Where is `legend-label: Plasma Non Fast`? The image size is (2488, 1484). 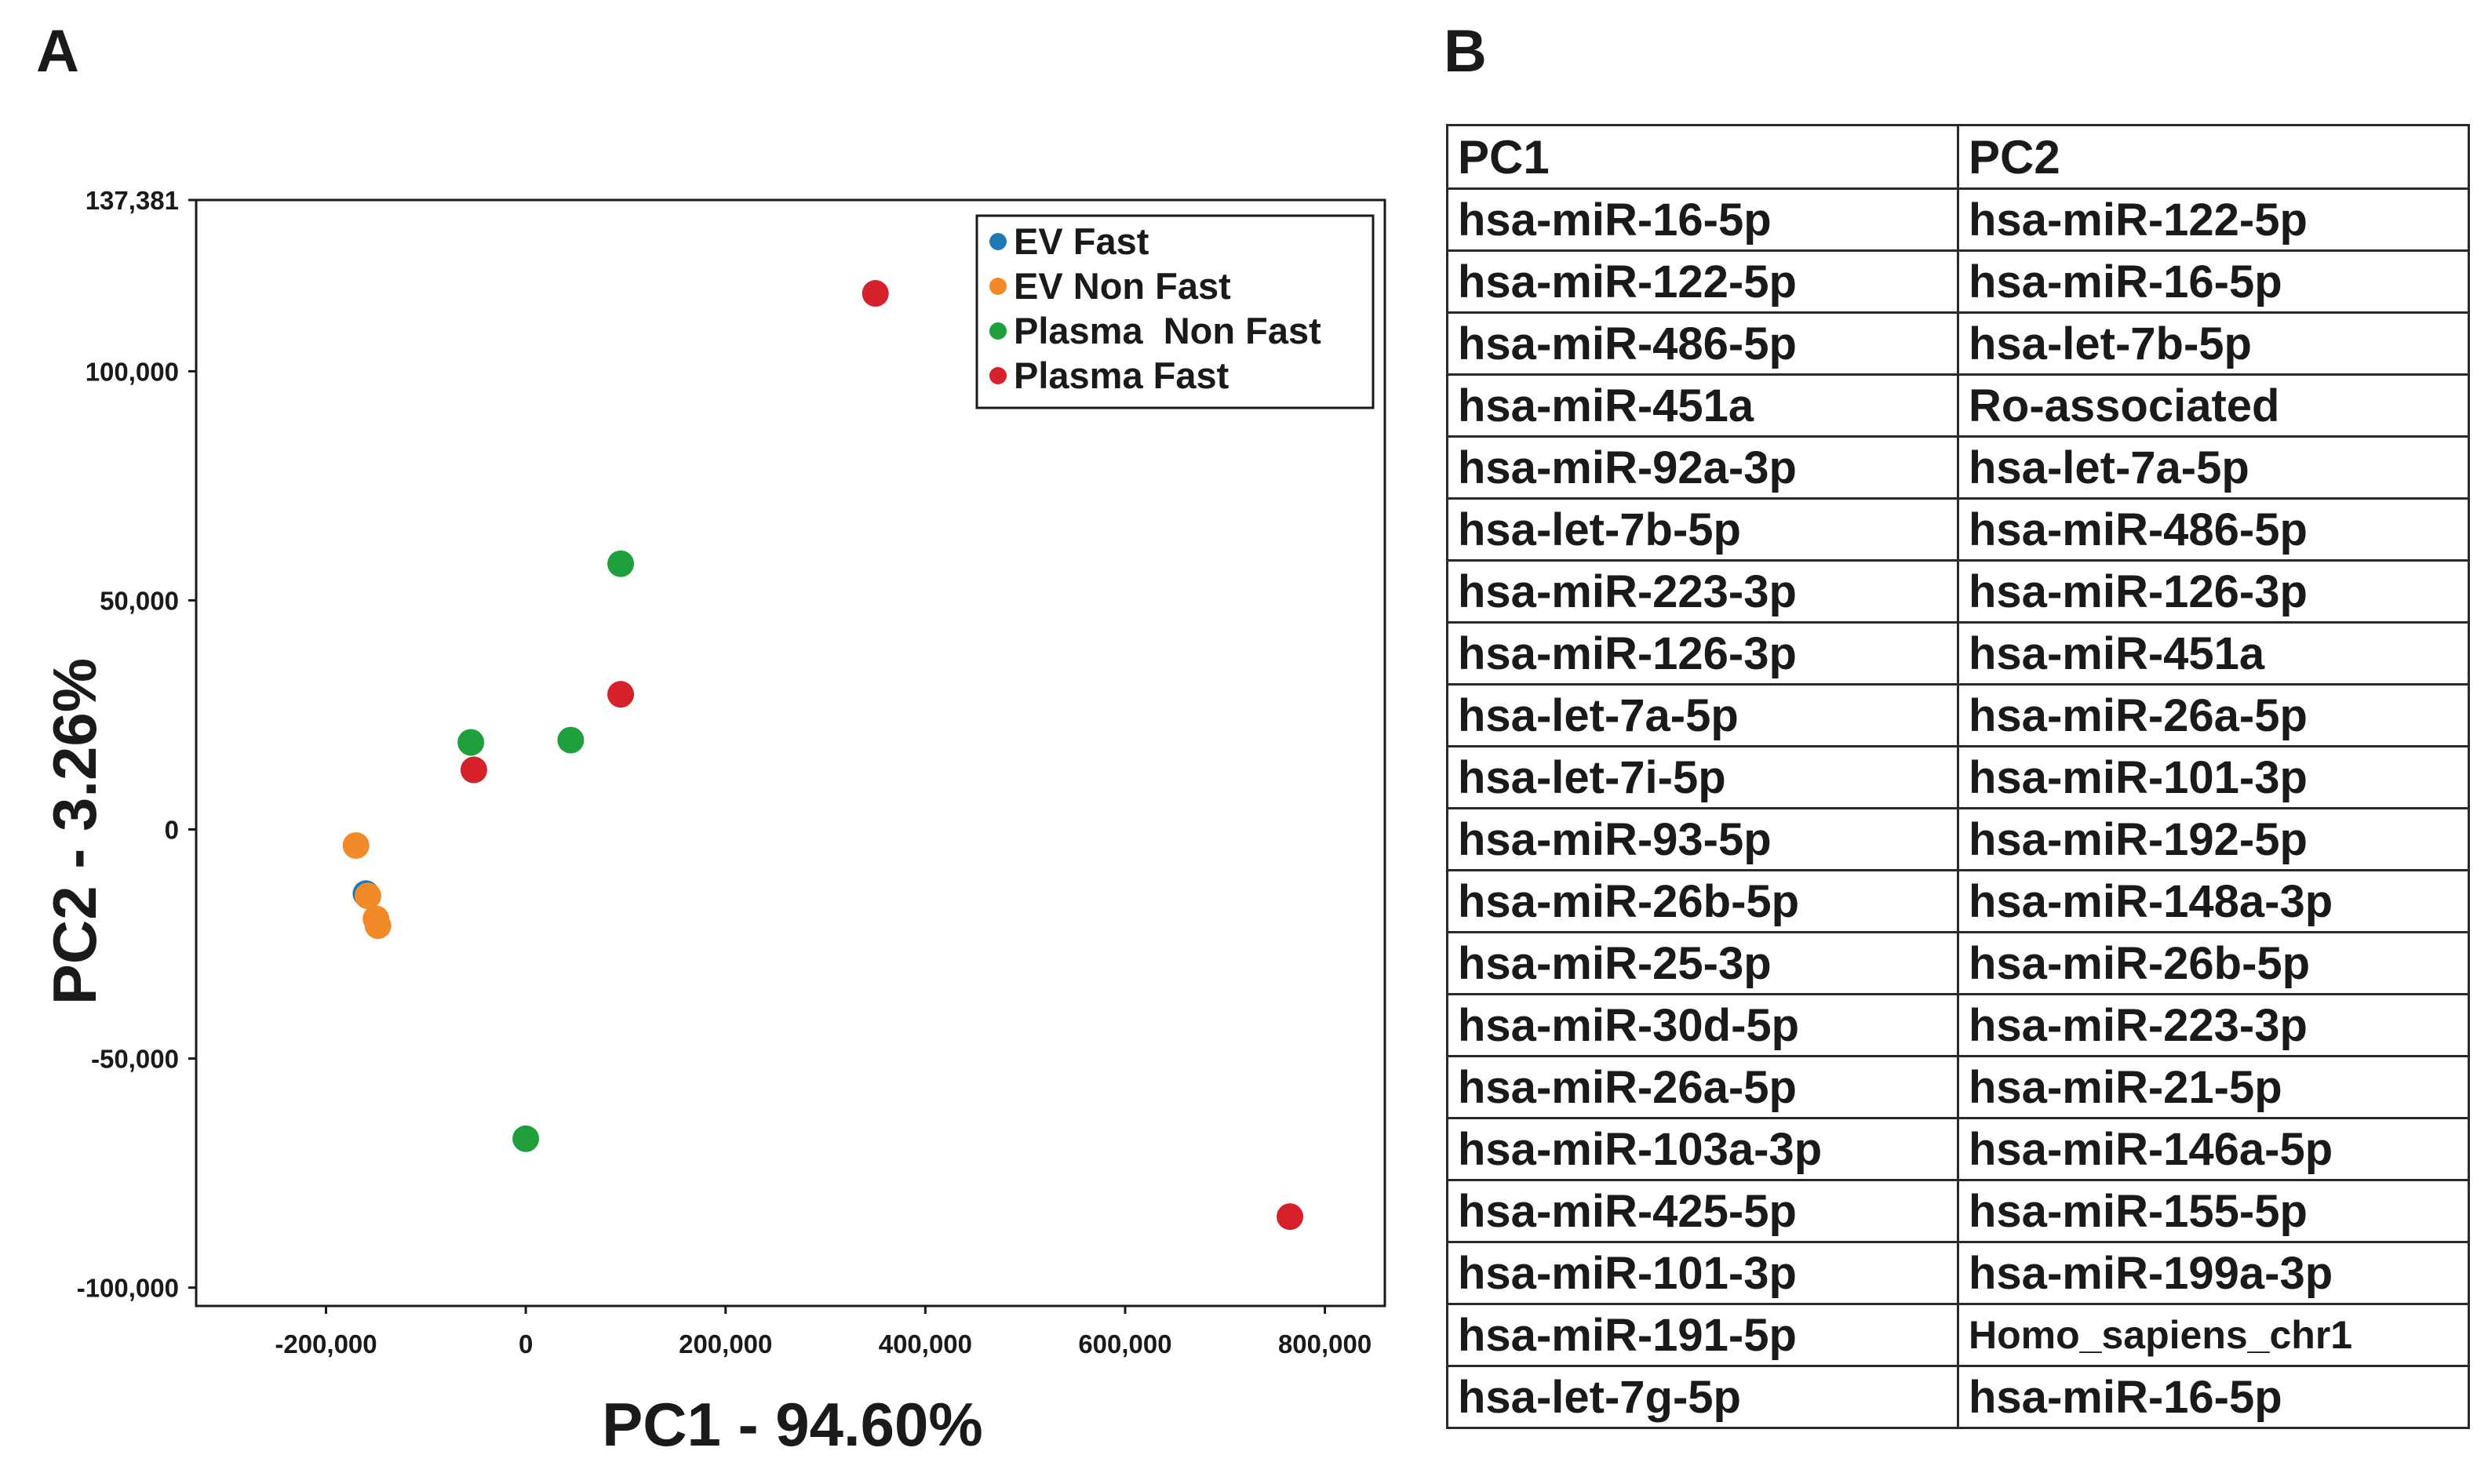 legend-label: Plasma Non Fast is located at coordinates (1167, 330).